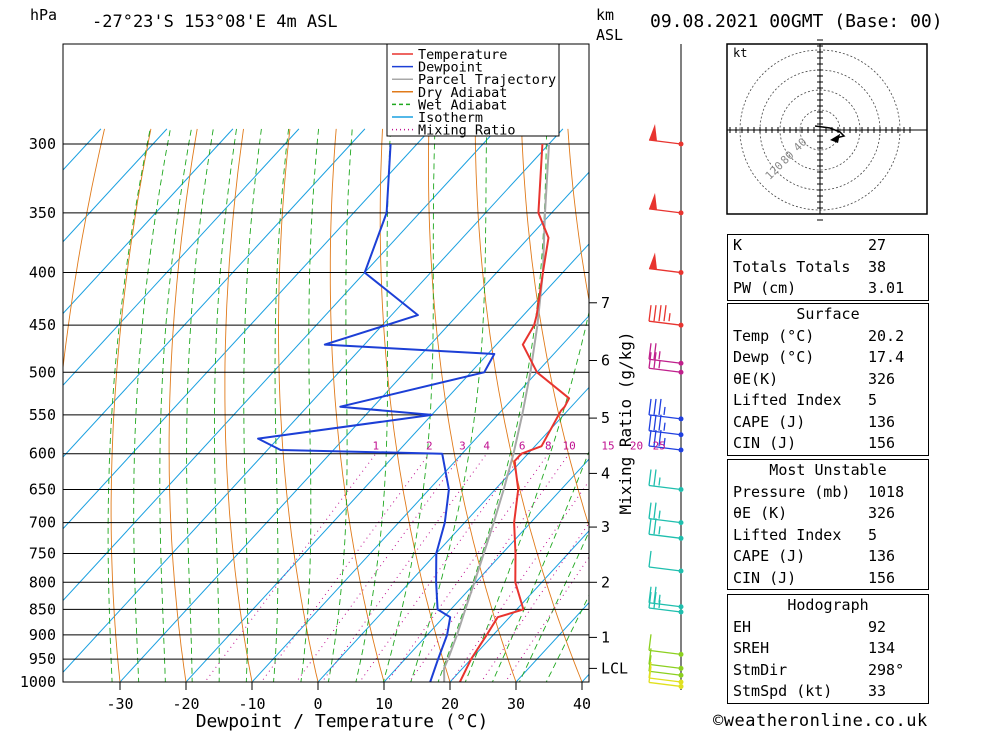 The height and width of the screenshot is (733, 1000). What do you see at coordinates (760, 513) in the screenshot?
I see `most-unstable-label: θE (K)` at bounding box center [760, 513].